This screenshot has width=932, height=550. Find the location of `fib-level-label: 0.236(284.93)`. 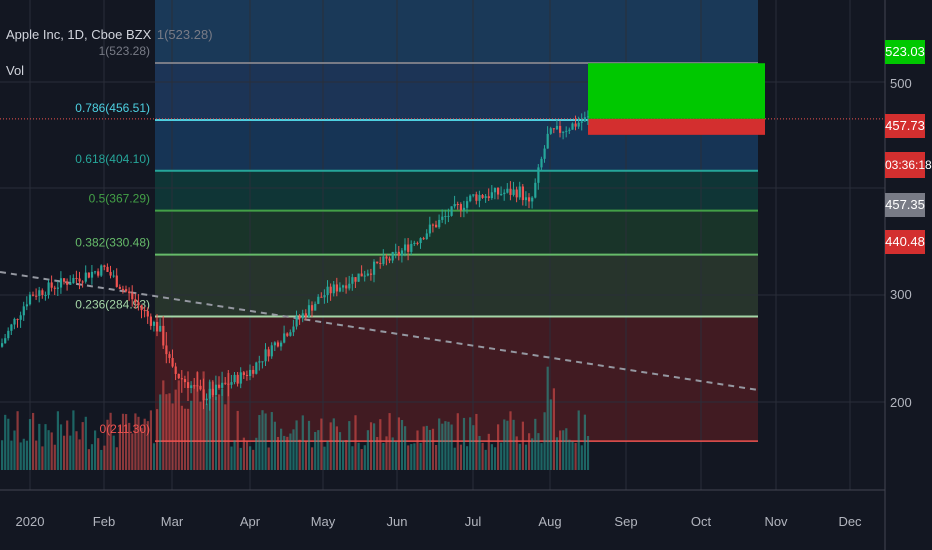

fib-level-label: 0.236(284.93) is located at coordinates (112, 304).